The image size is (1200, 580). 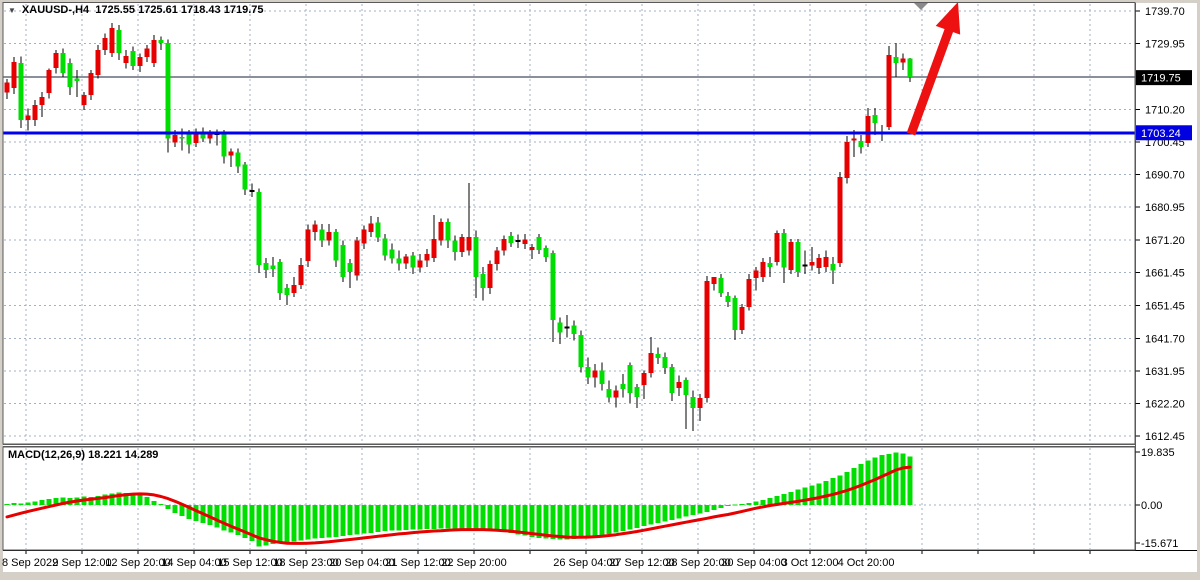 I want to click on svg-text: 1622.20, so click(x=1165, y=404).